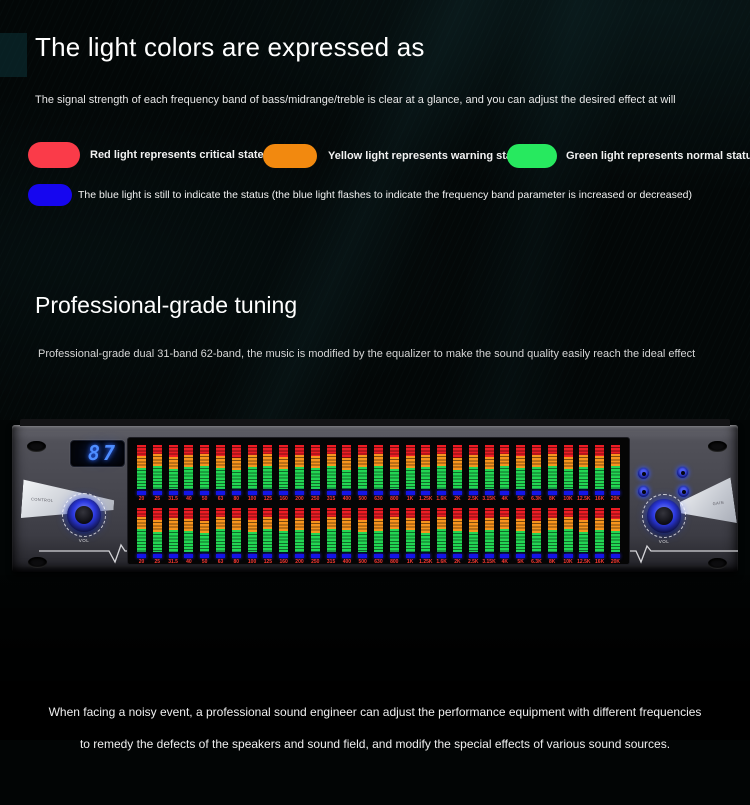  What do you see at coordinates (410, 561) in the screenshot?
I see `frequency-label: 1K` at bounding box center [410, 561].